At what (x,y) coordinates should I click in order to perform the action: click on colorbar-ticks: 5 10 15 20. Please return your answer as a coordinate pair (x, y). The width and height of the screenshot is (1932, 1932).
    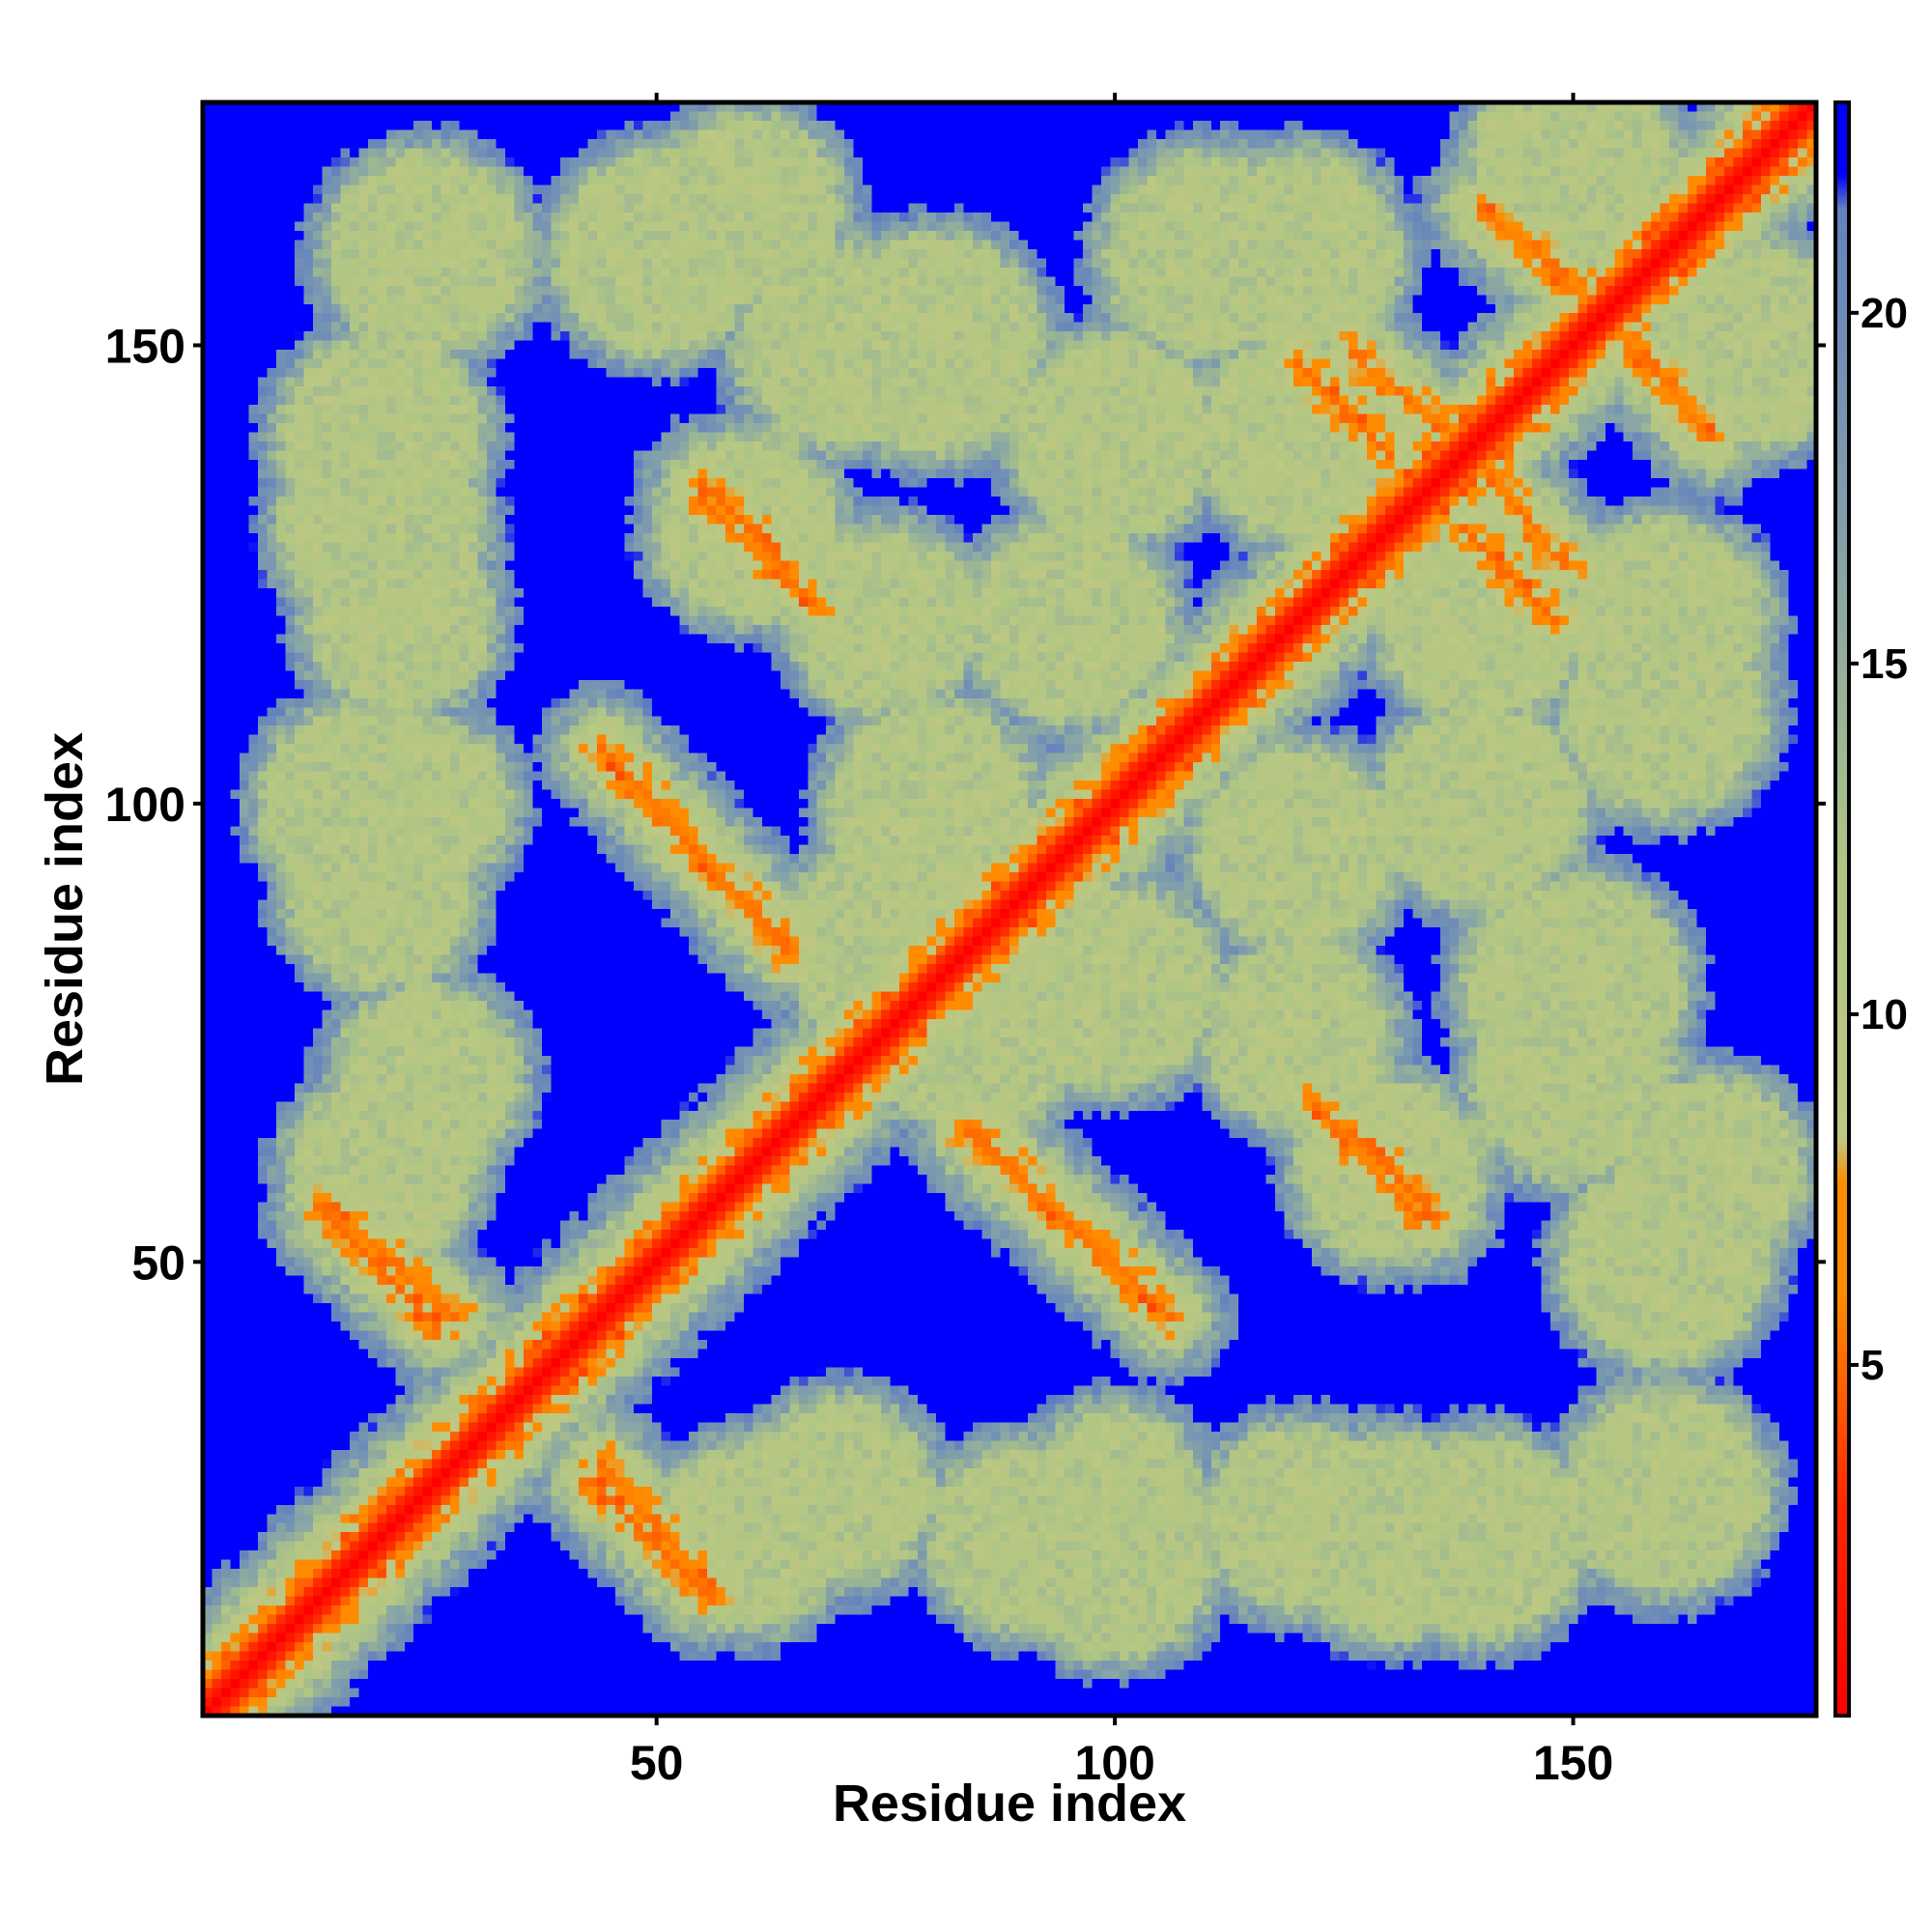
    Looking at the image, I should click on (1878, 839).